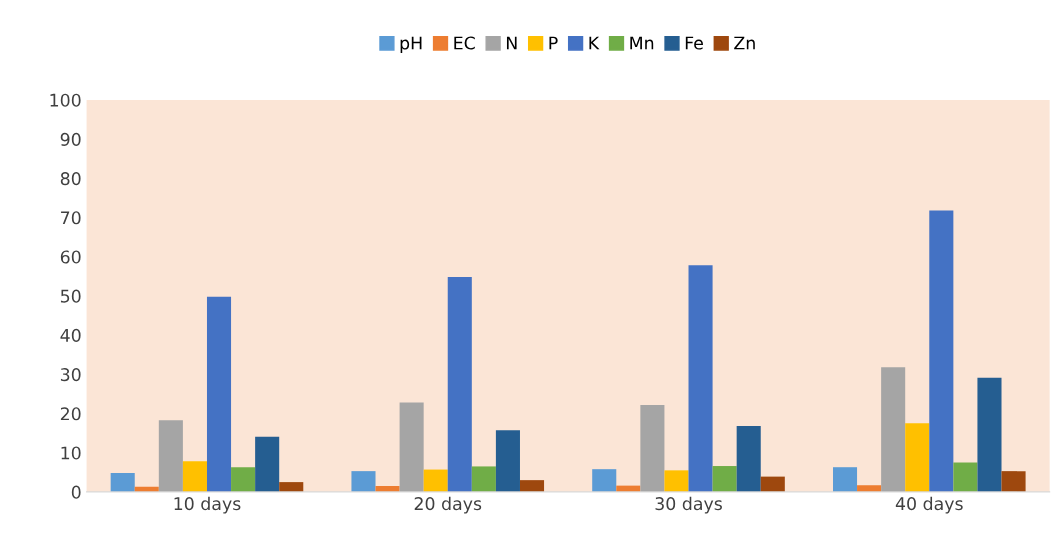 This screenshot has height=549, width=1056. Describe the element at coordinates (694, 43) in the screenshot. I see `legend-label: Fe` at that location.